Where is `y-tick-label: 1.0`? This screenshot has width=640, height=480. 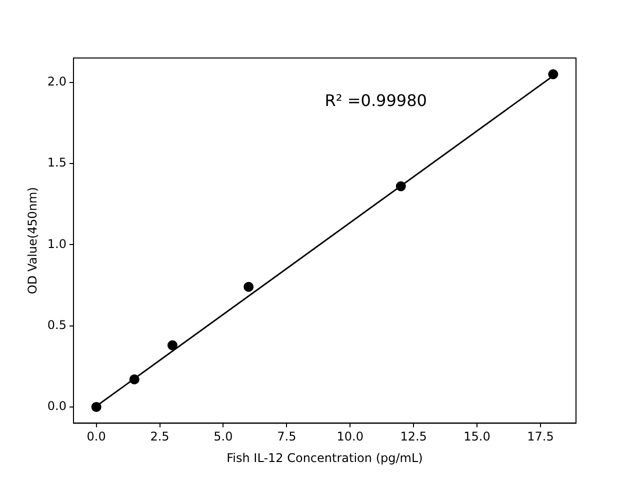
y-tick-label: 1.0 is located at coordinates (56, 243).